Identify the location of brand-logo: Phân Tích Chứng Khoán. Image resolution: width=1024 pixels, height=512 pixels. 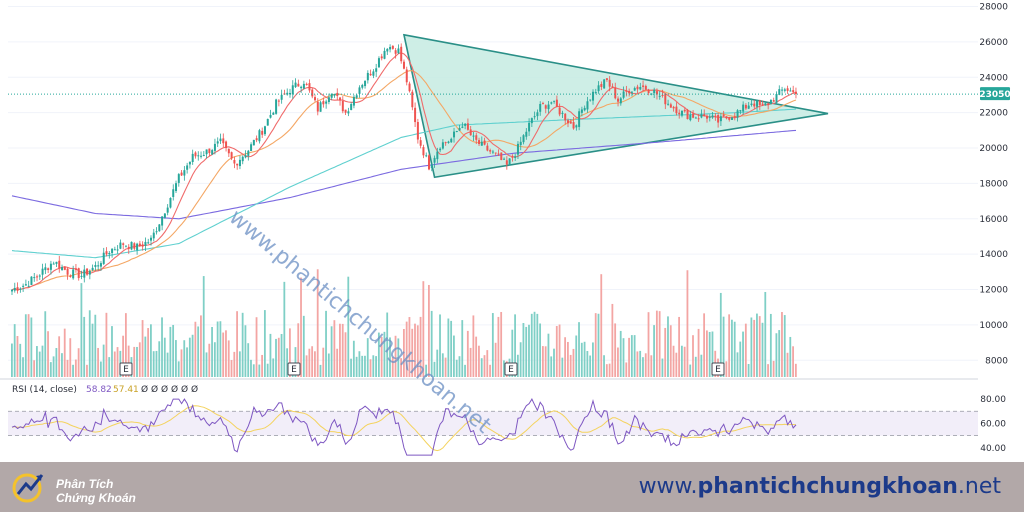
(77, 487).